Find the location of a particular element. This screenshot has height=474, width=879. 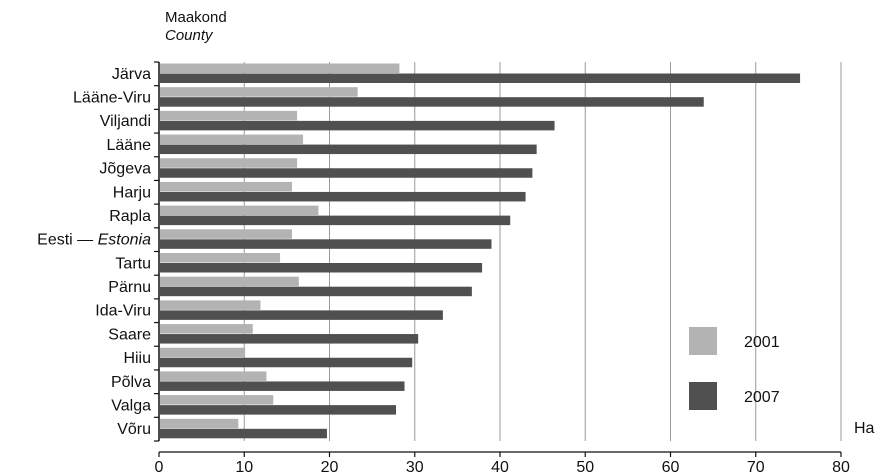

category-label: Valga is located at coordinates (131, 405).